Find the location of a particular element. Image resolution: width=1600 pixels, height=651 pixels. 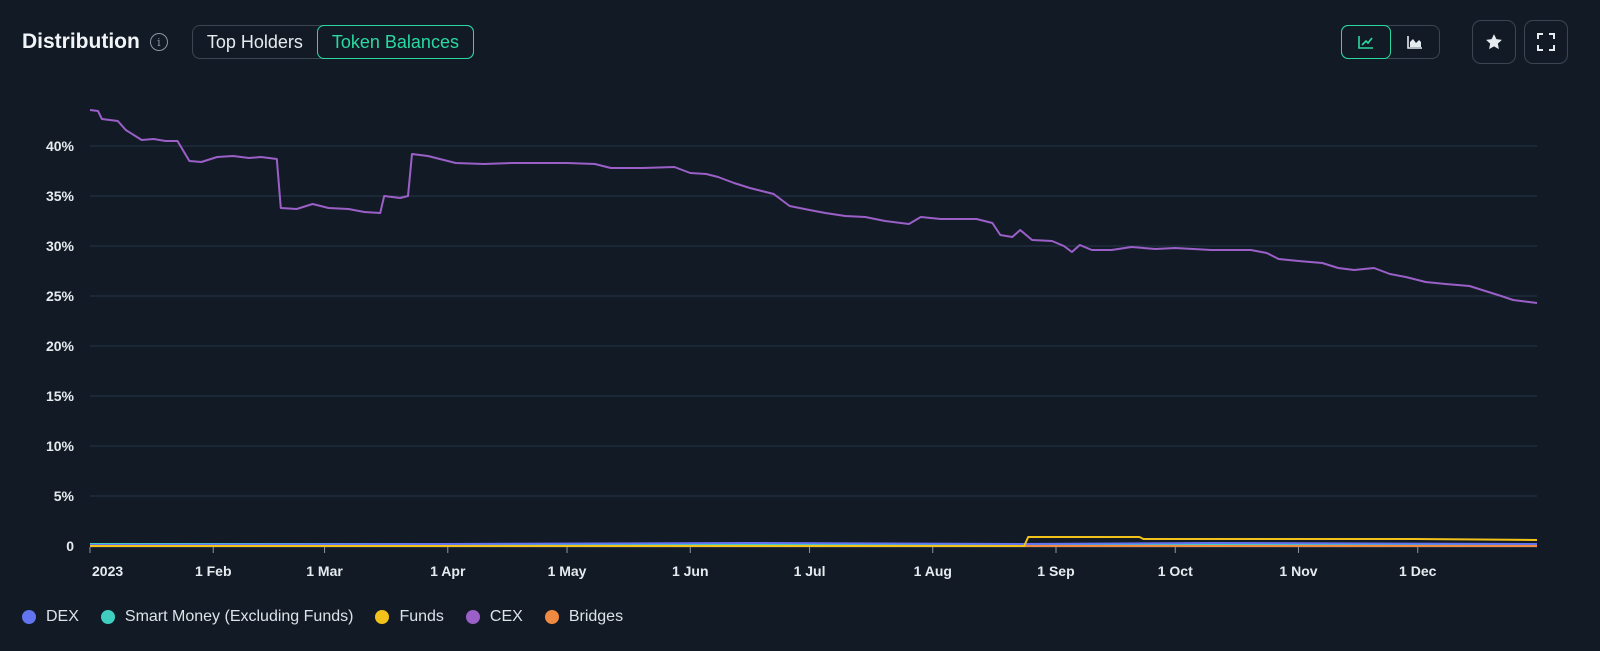

page-title: Distribution is located at coordinates (81, 41).